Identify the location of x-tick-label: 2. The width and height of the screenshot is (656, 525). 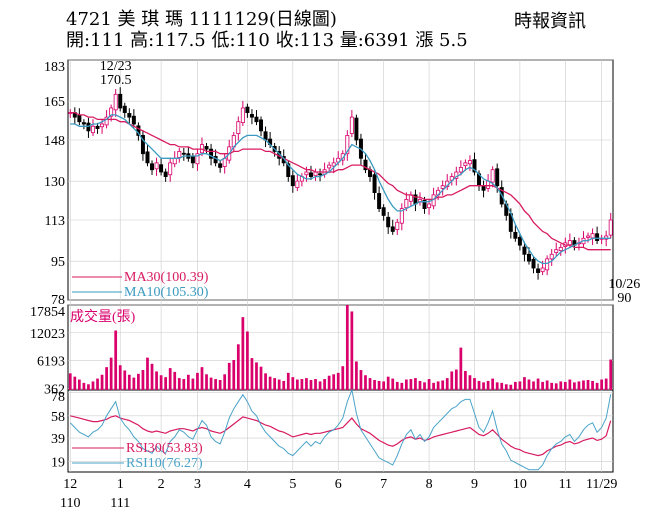
(161, 484).